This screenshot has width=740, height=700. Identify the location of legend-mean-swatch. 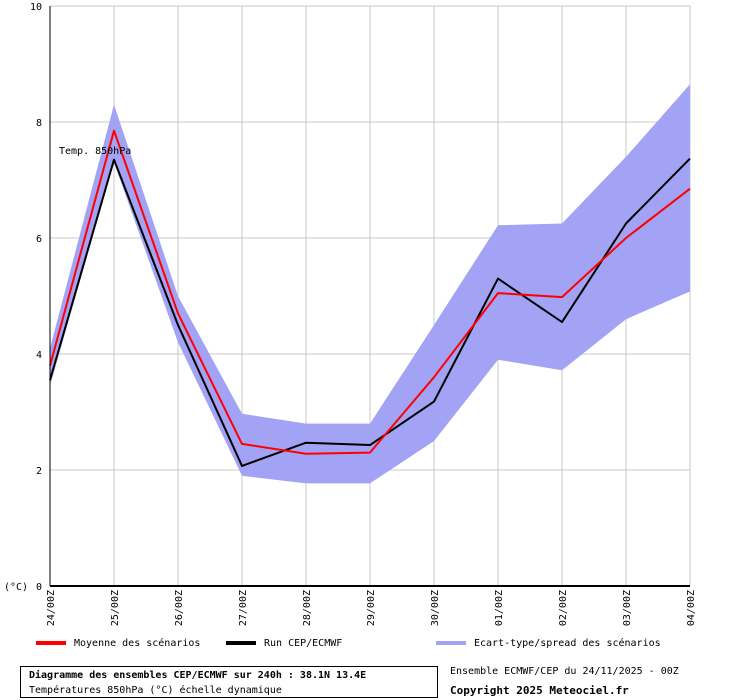
(51, 643).